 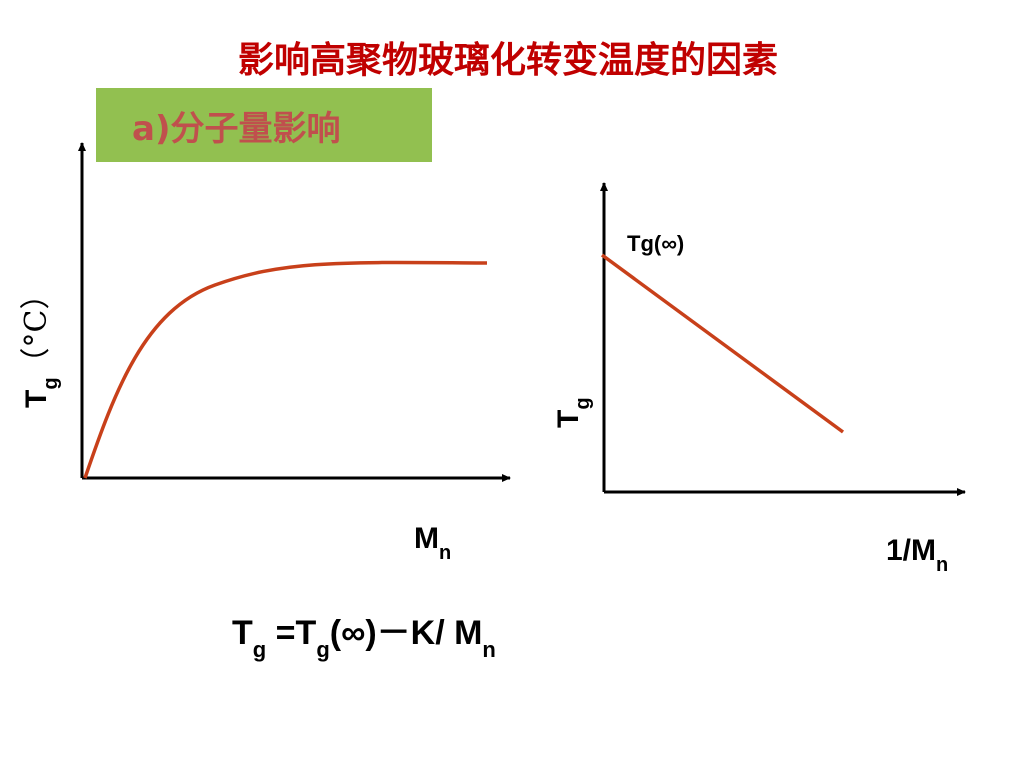 I want to click on section-box, so click(x=264, y=125).